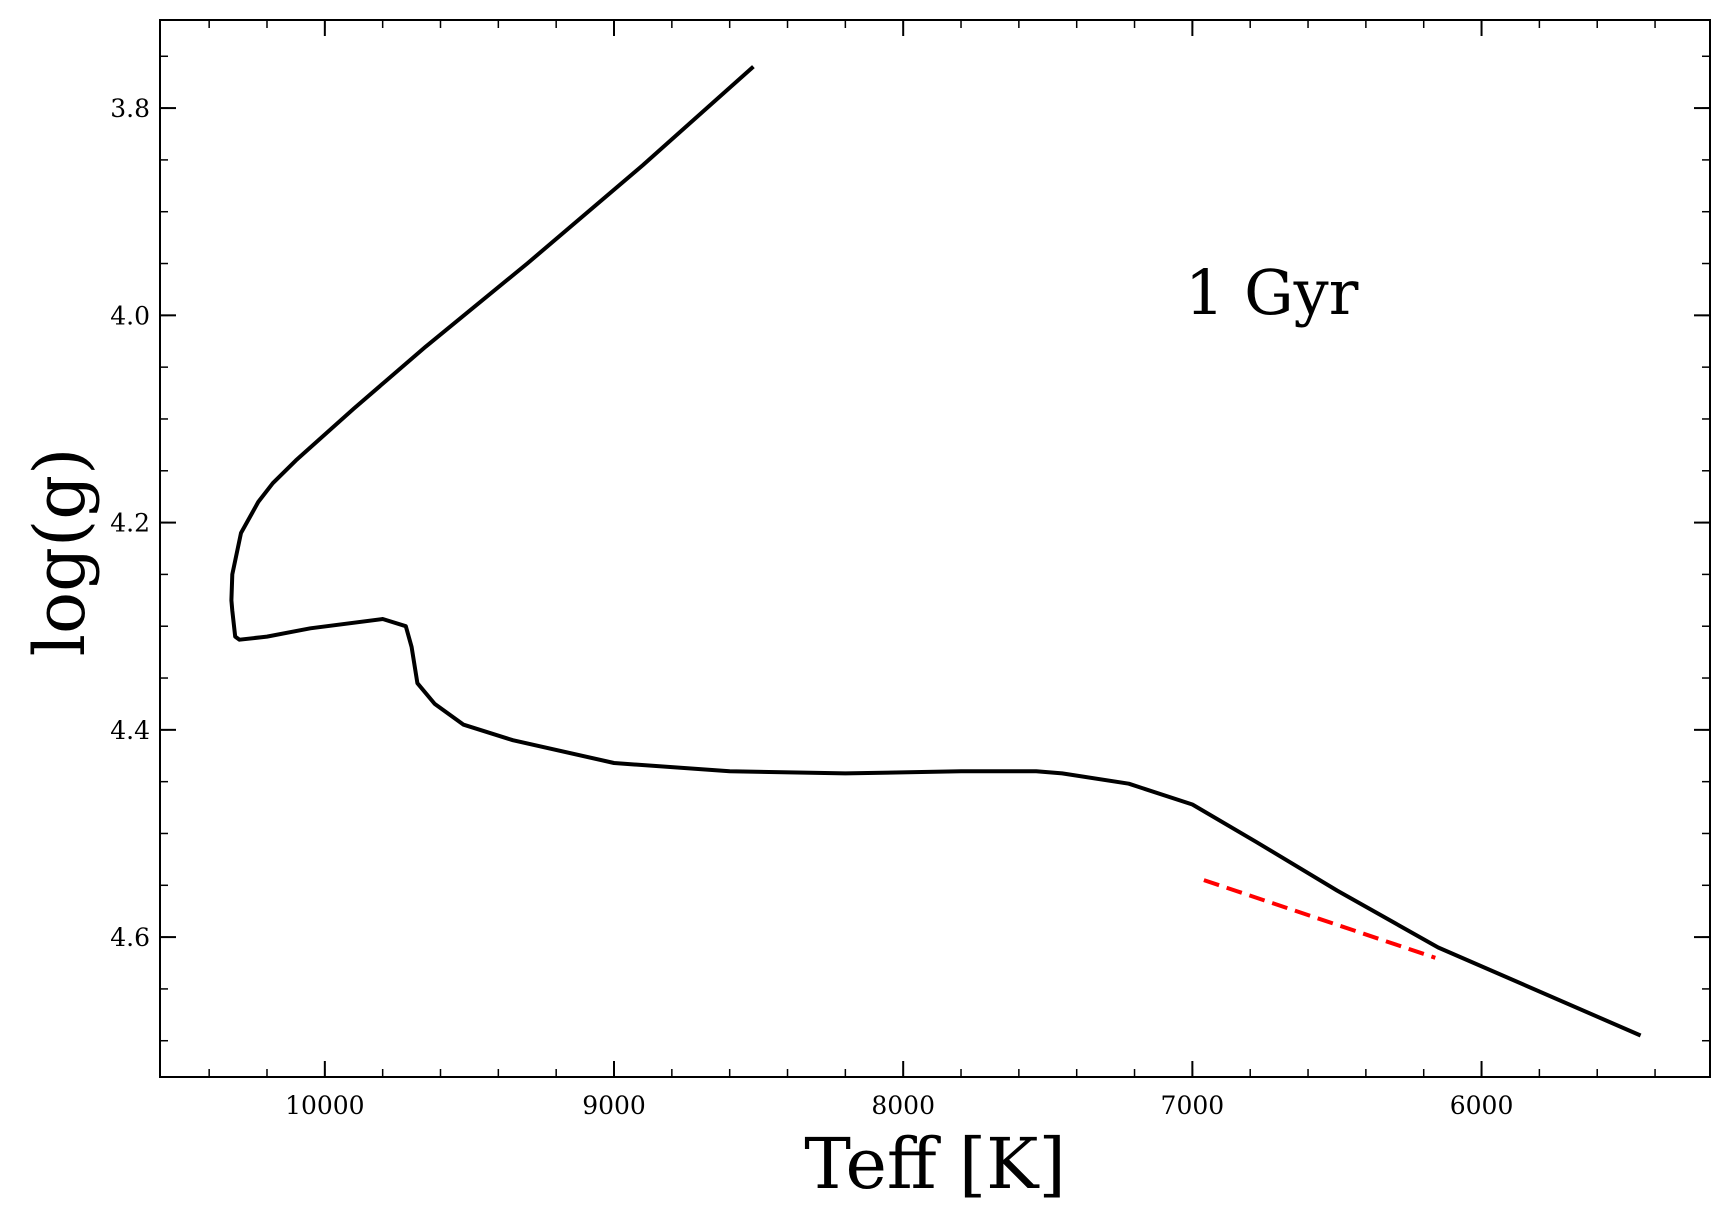 Image resolution: width=1730 pixels, height=1224 pixels. I want to click on y-tick-label: 4.2, so click(130, 523).